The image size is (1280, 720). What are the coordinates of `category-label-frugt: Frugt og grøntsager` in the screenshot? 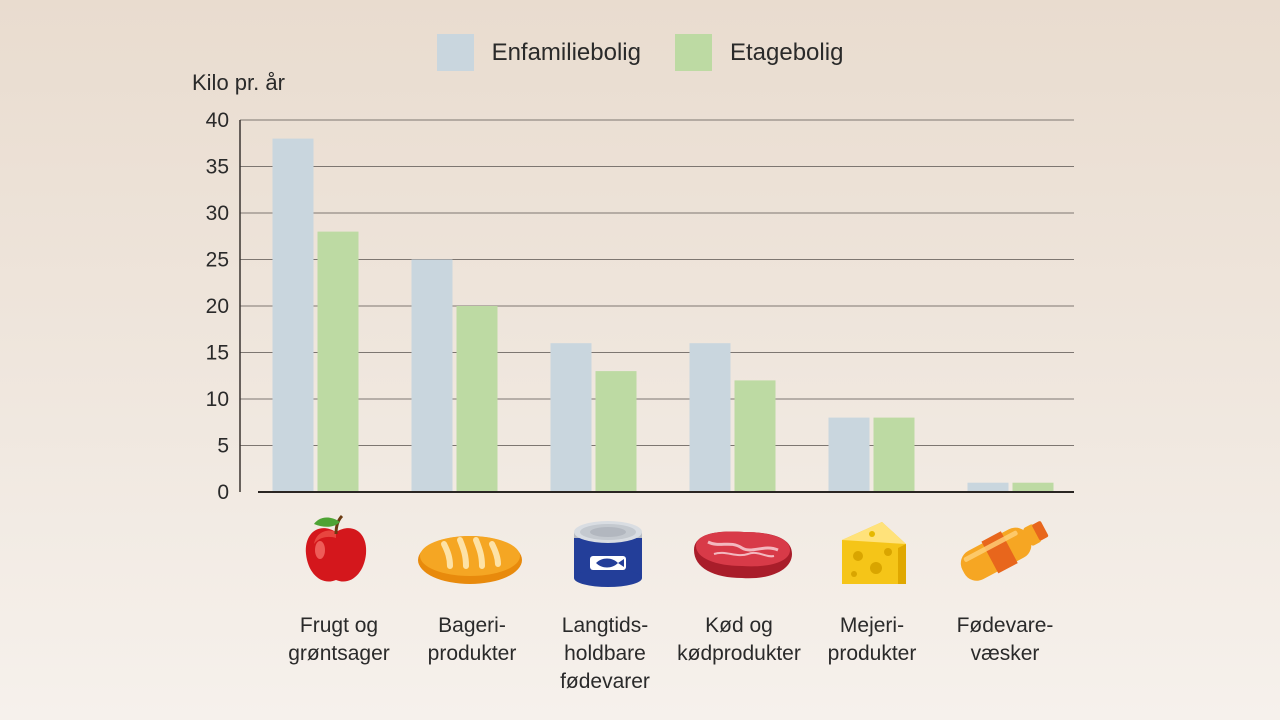 It's located at (339, 639).